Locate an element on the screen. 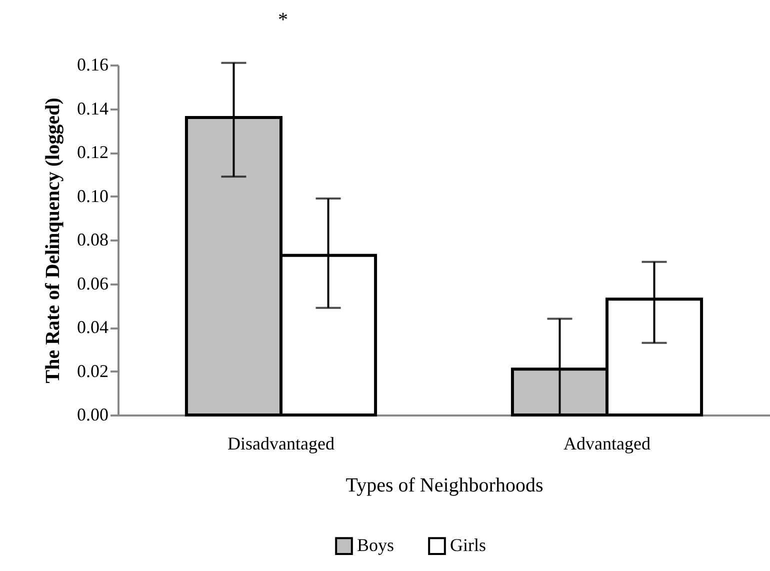 The width and height of the screenshot is (770, 571). y-tick-label: 0.14 is located at coordinates (92, 108).